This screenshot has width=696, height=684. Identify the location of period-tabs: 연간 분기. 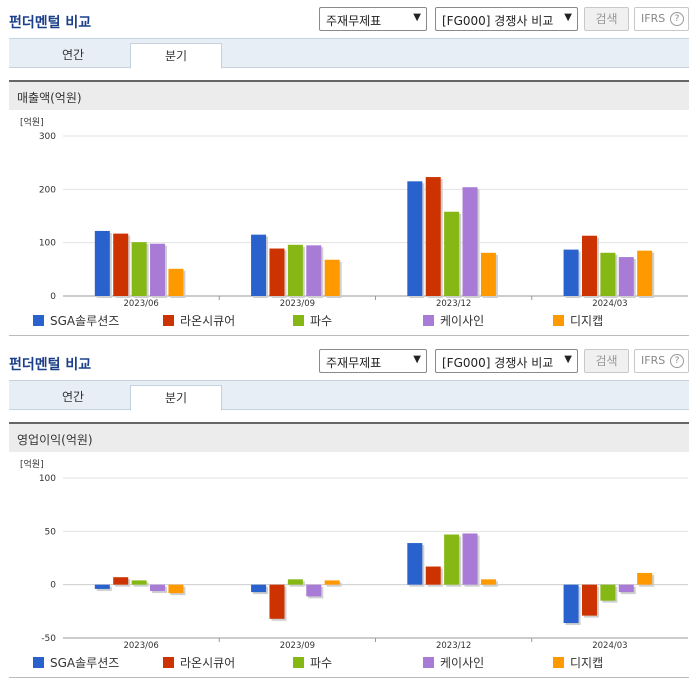
(349, 395).